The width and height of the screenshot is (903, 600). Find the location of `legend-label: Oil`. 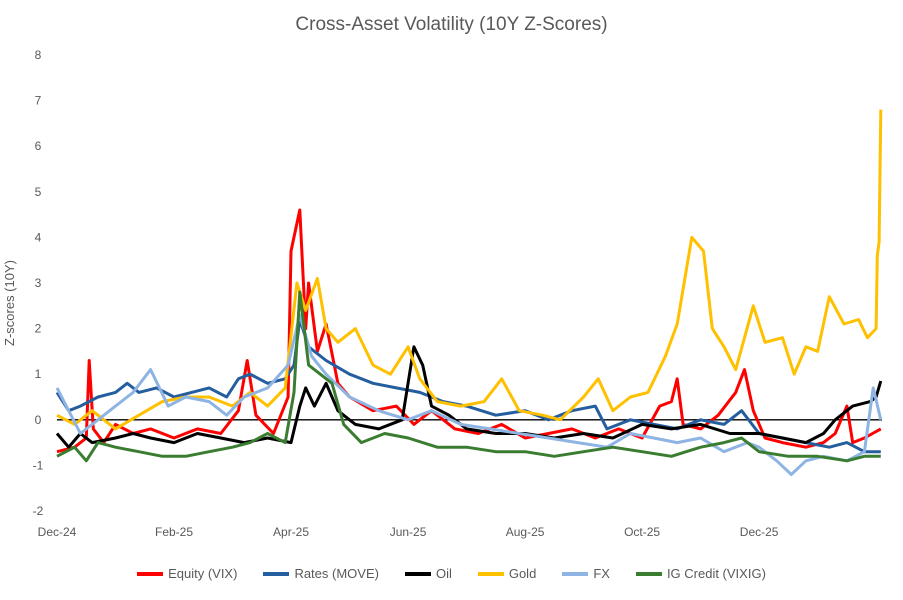

legend-label: Oil is located at coordinates (443, 573).